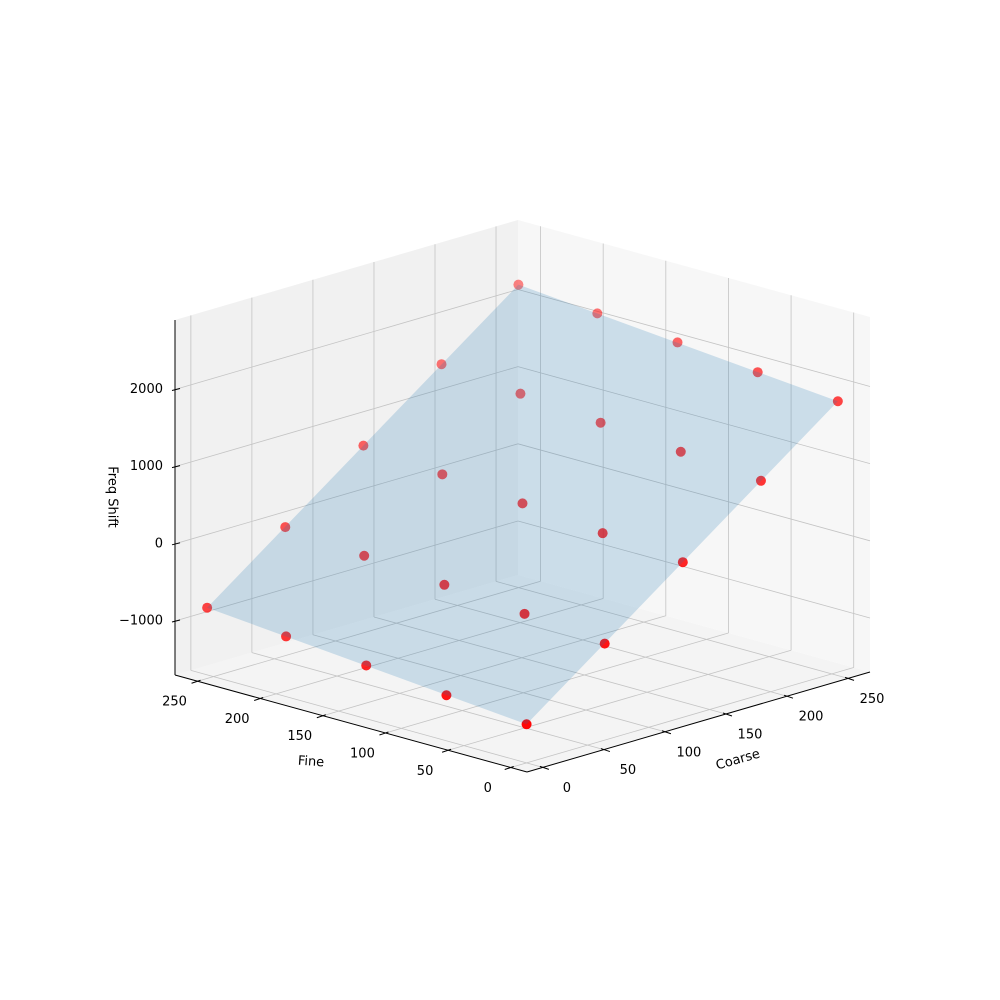 The width and height of the screenshot is (1000, 1000). What do you see at coordinates (112, 497) in the screenshot?
I see `z-axis-title: Freq Shift` at bounding box center [112, 497].